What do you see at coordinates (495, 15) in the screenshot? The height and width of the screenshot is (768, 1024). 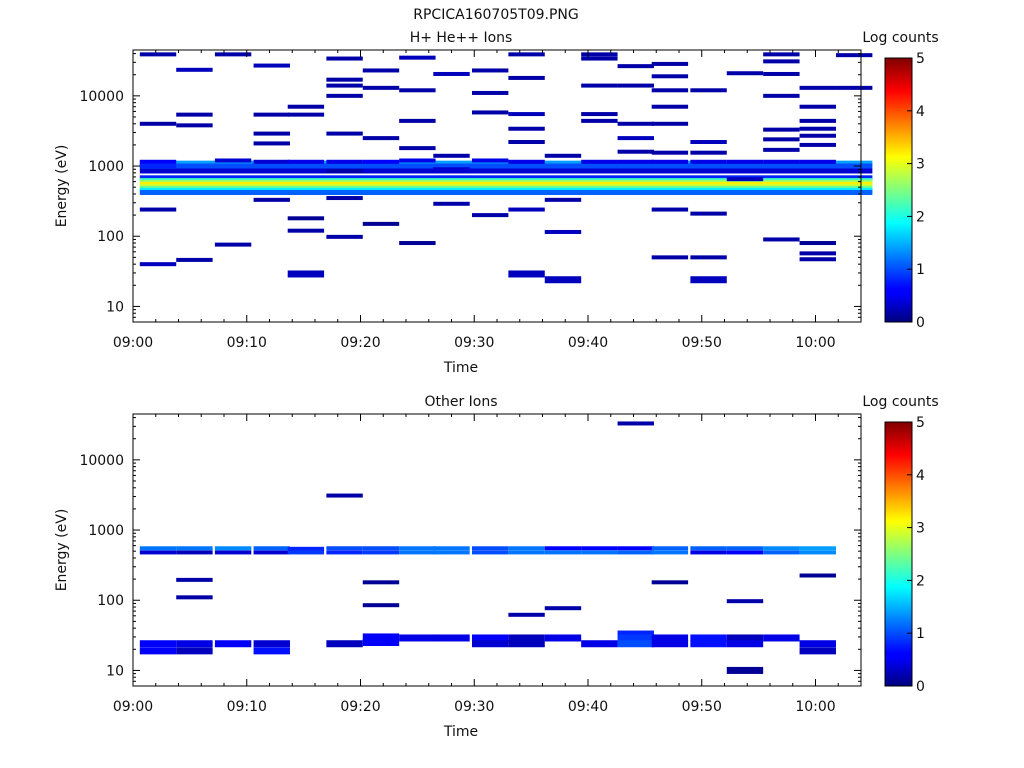 I see `figure-title: RPCICA160705T09.PNG` at bounding box center [495, 15].